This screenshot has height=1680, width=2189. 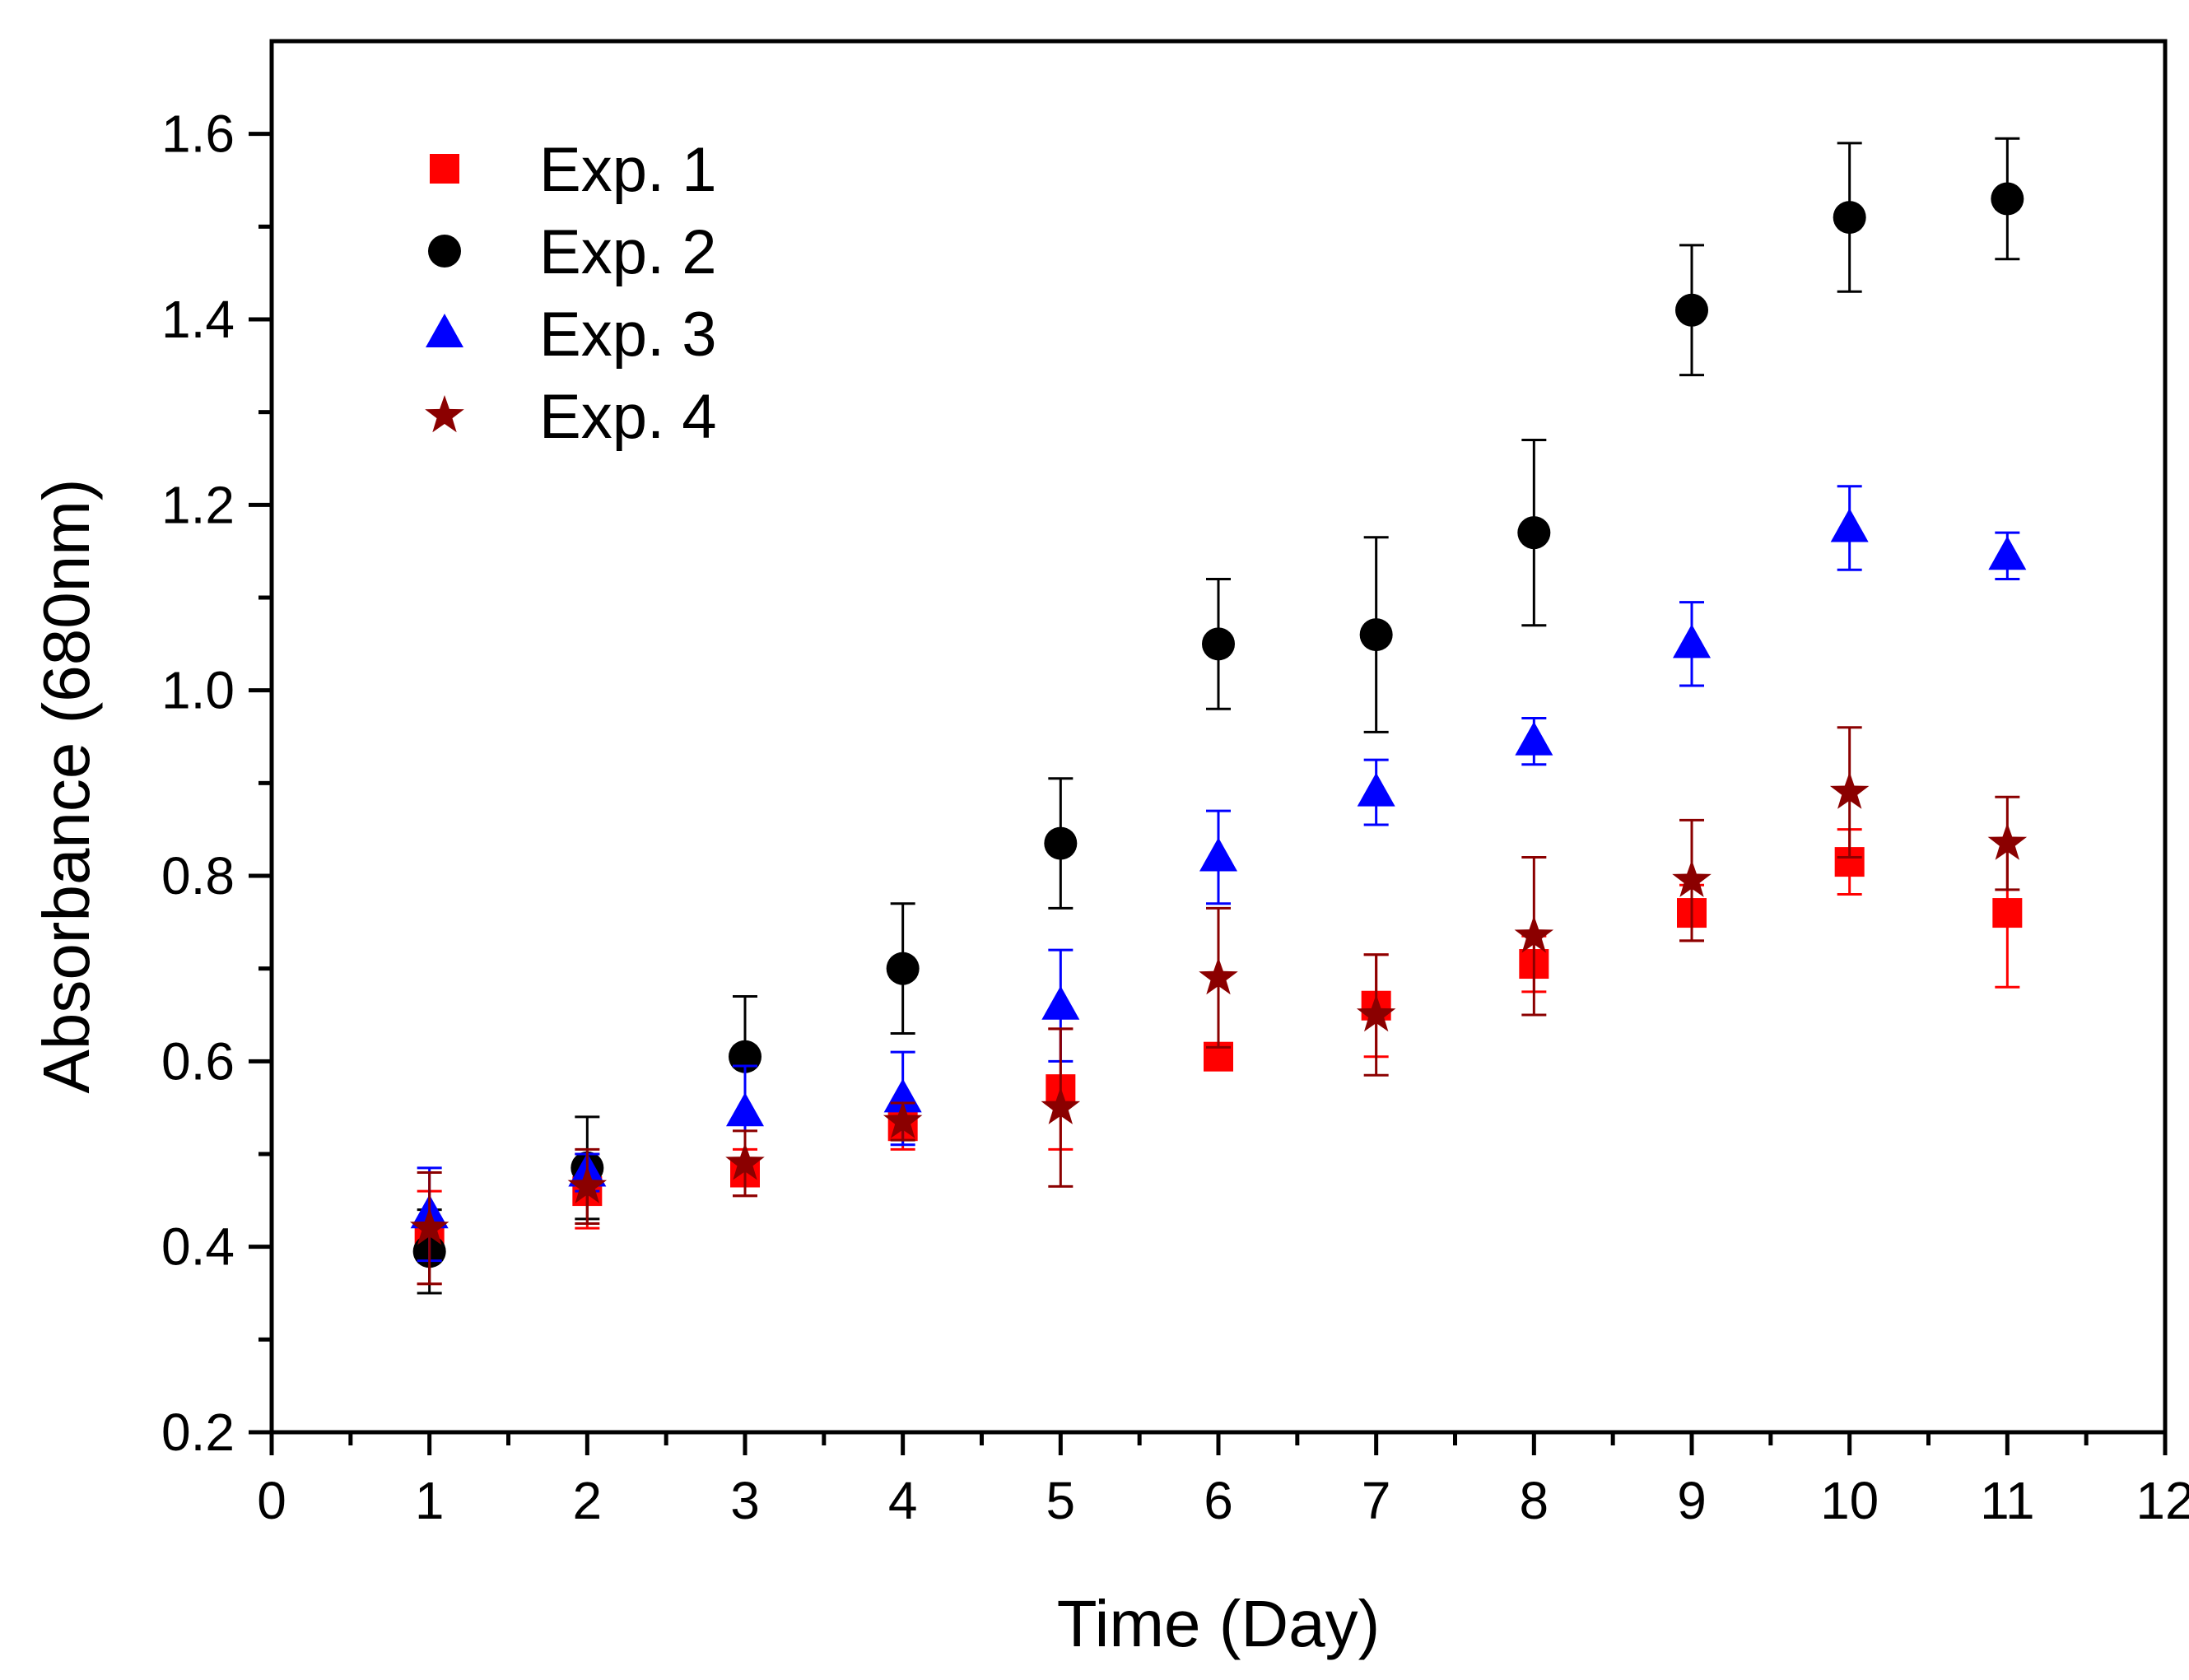 I want to click on y-tick-label: 0.4, so click(x=198, y=1247).